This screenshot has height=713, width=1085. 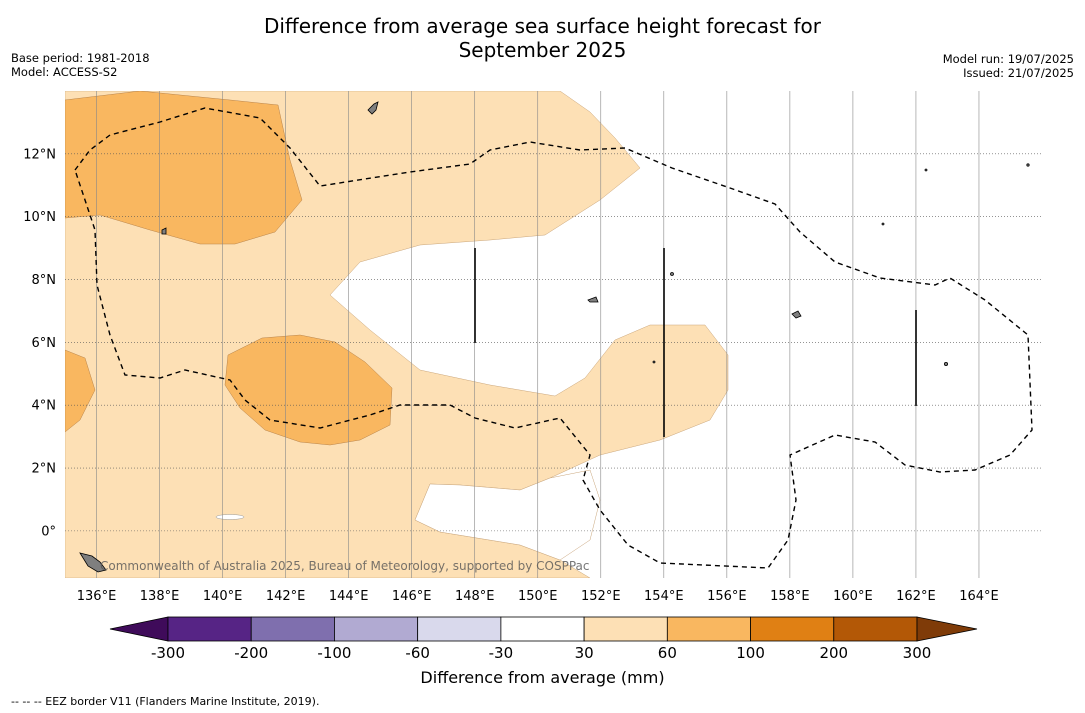 What do you see at coordinates (750, 653) in the screenshot?
I see `colorbar-tick-label: 100` at bounding box center [750, 653].